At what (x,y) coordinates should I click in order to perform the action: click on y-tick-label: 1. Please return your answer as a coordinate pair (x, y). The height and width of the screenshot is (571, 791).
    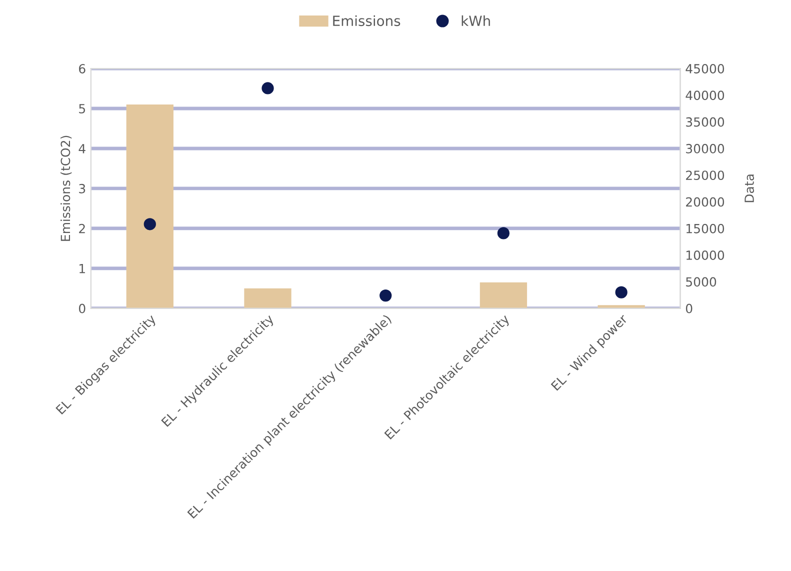
    Looking at the image, I should click on (82, 269).